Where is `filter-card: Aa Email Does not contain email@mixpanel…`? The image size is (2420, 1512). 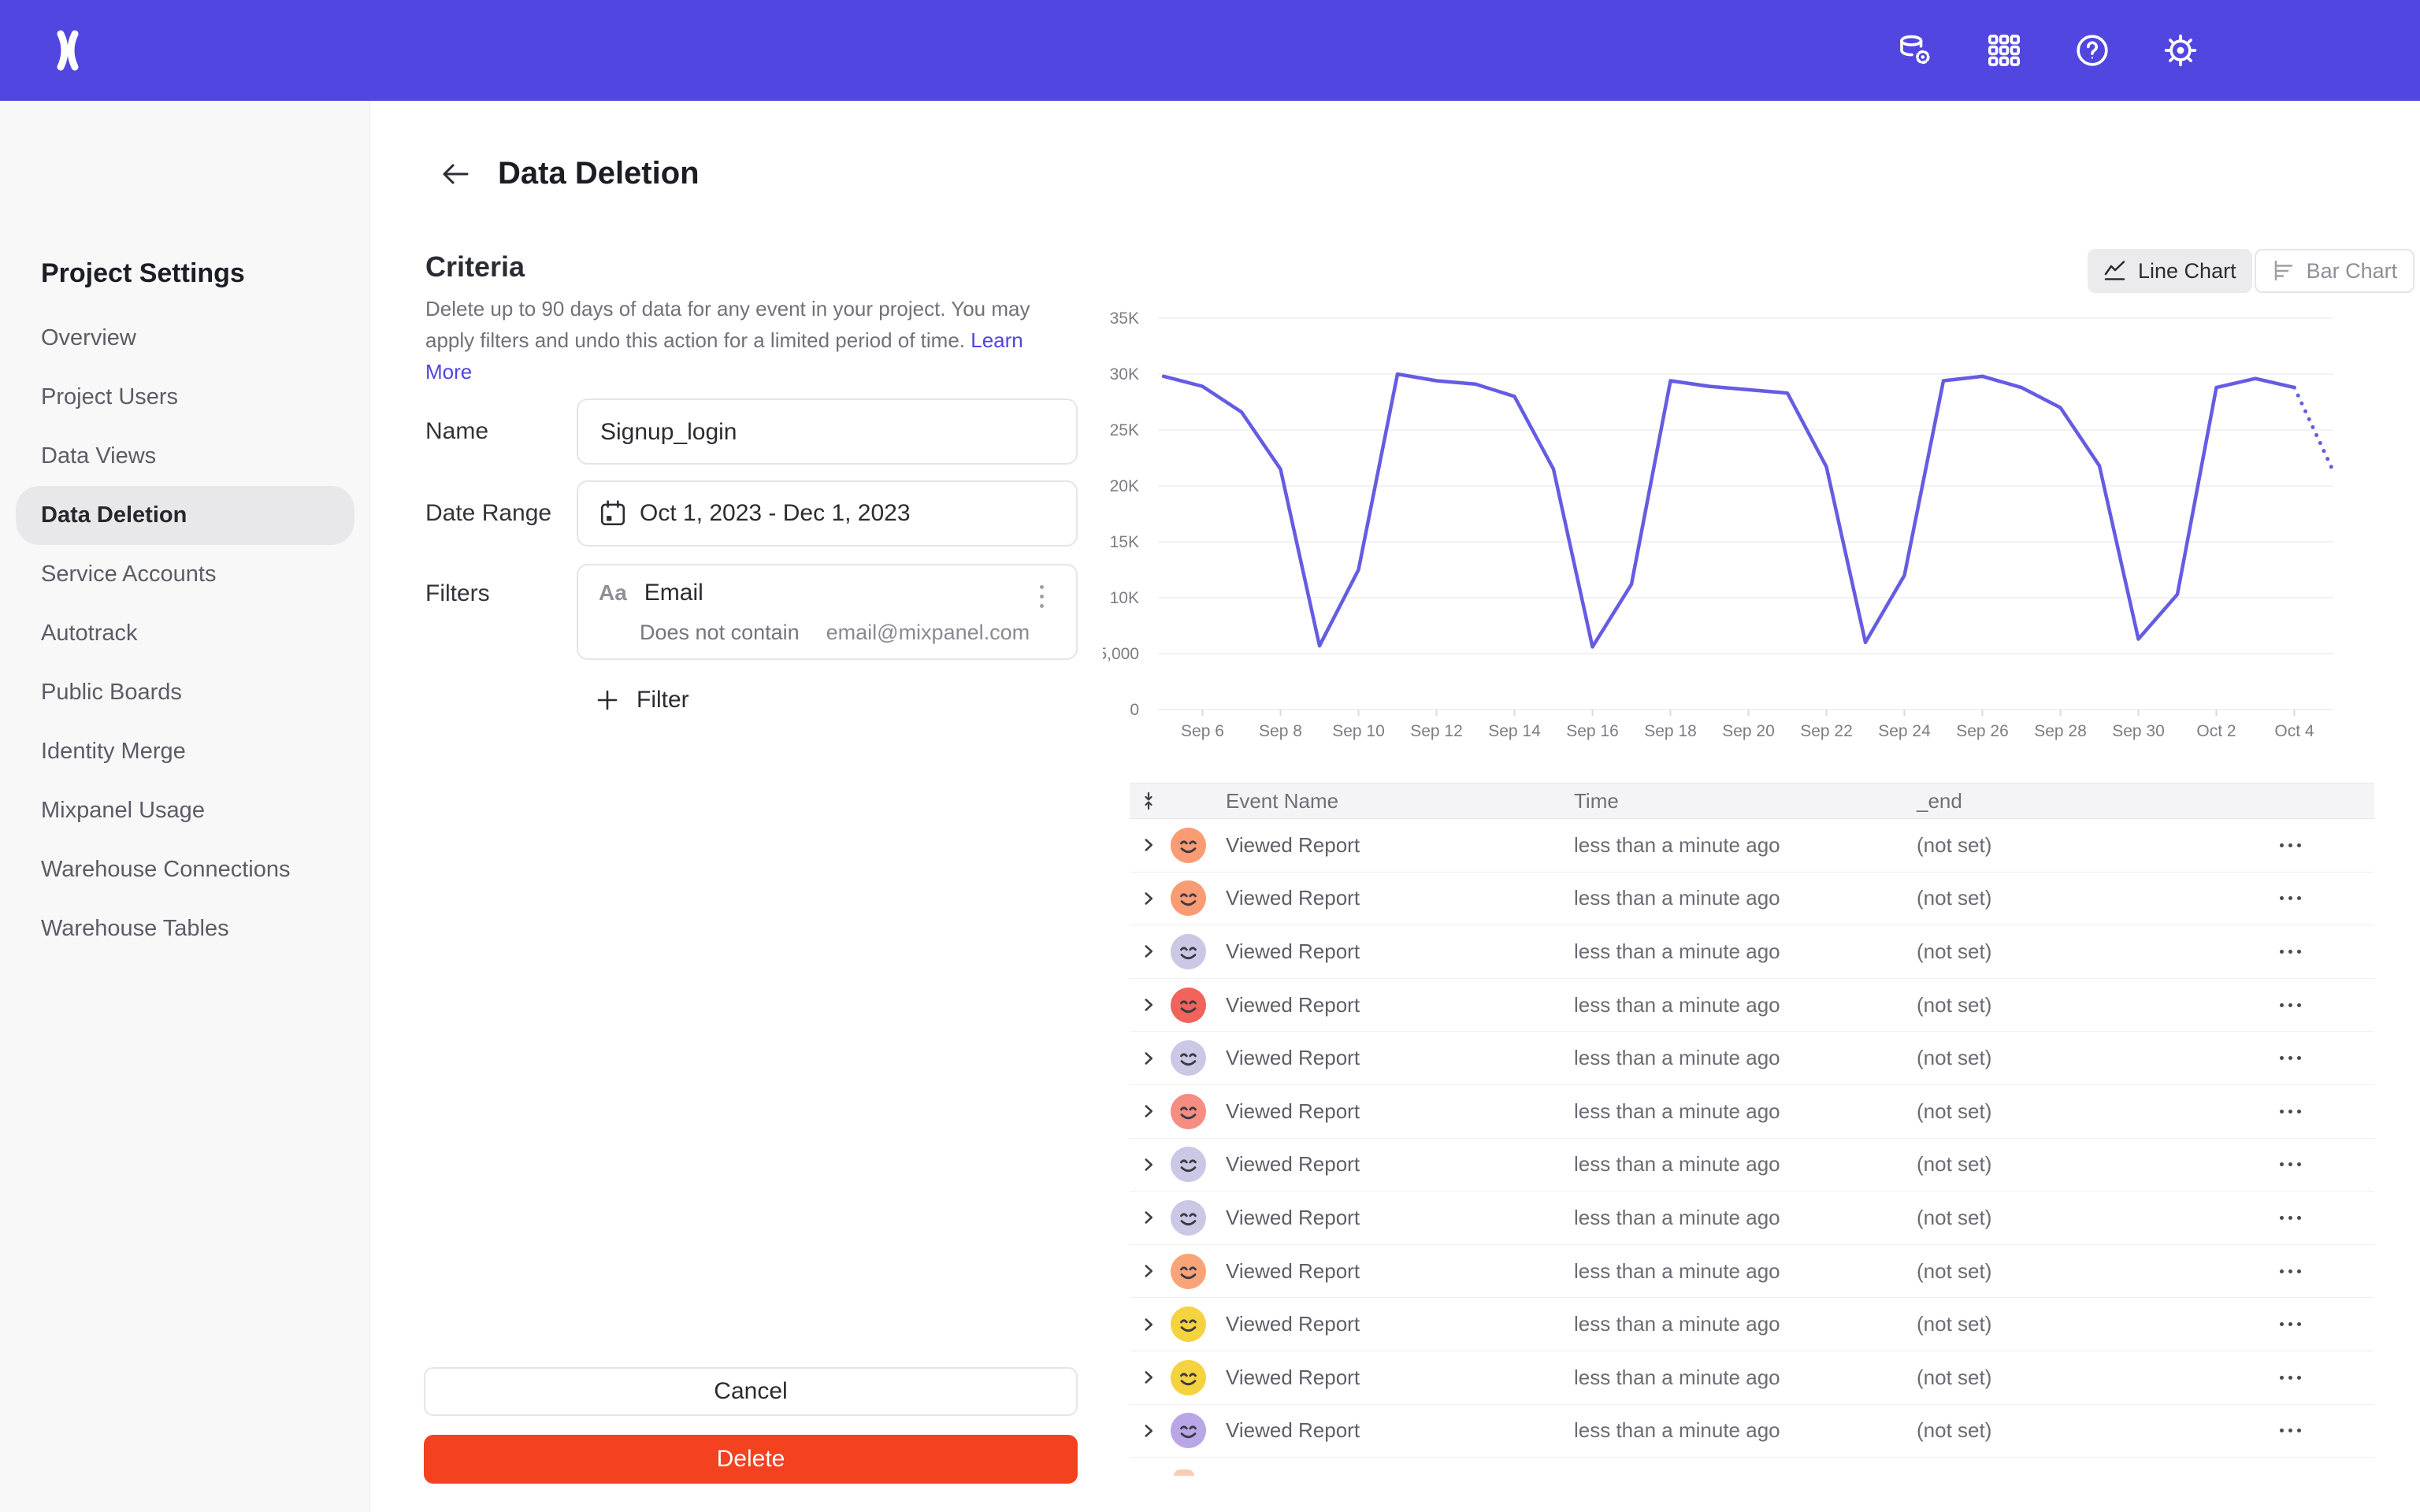
filter-card: Aa Email Does not contain email@mixpanel… is located at coordinates (827, 612).